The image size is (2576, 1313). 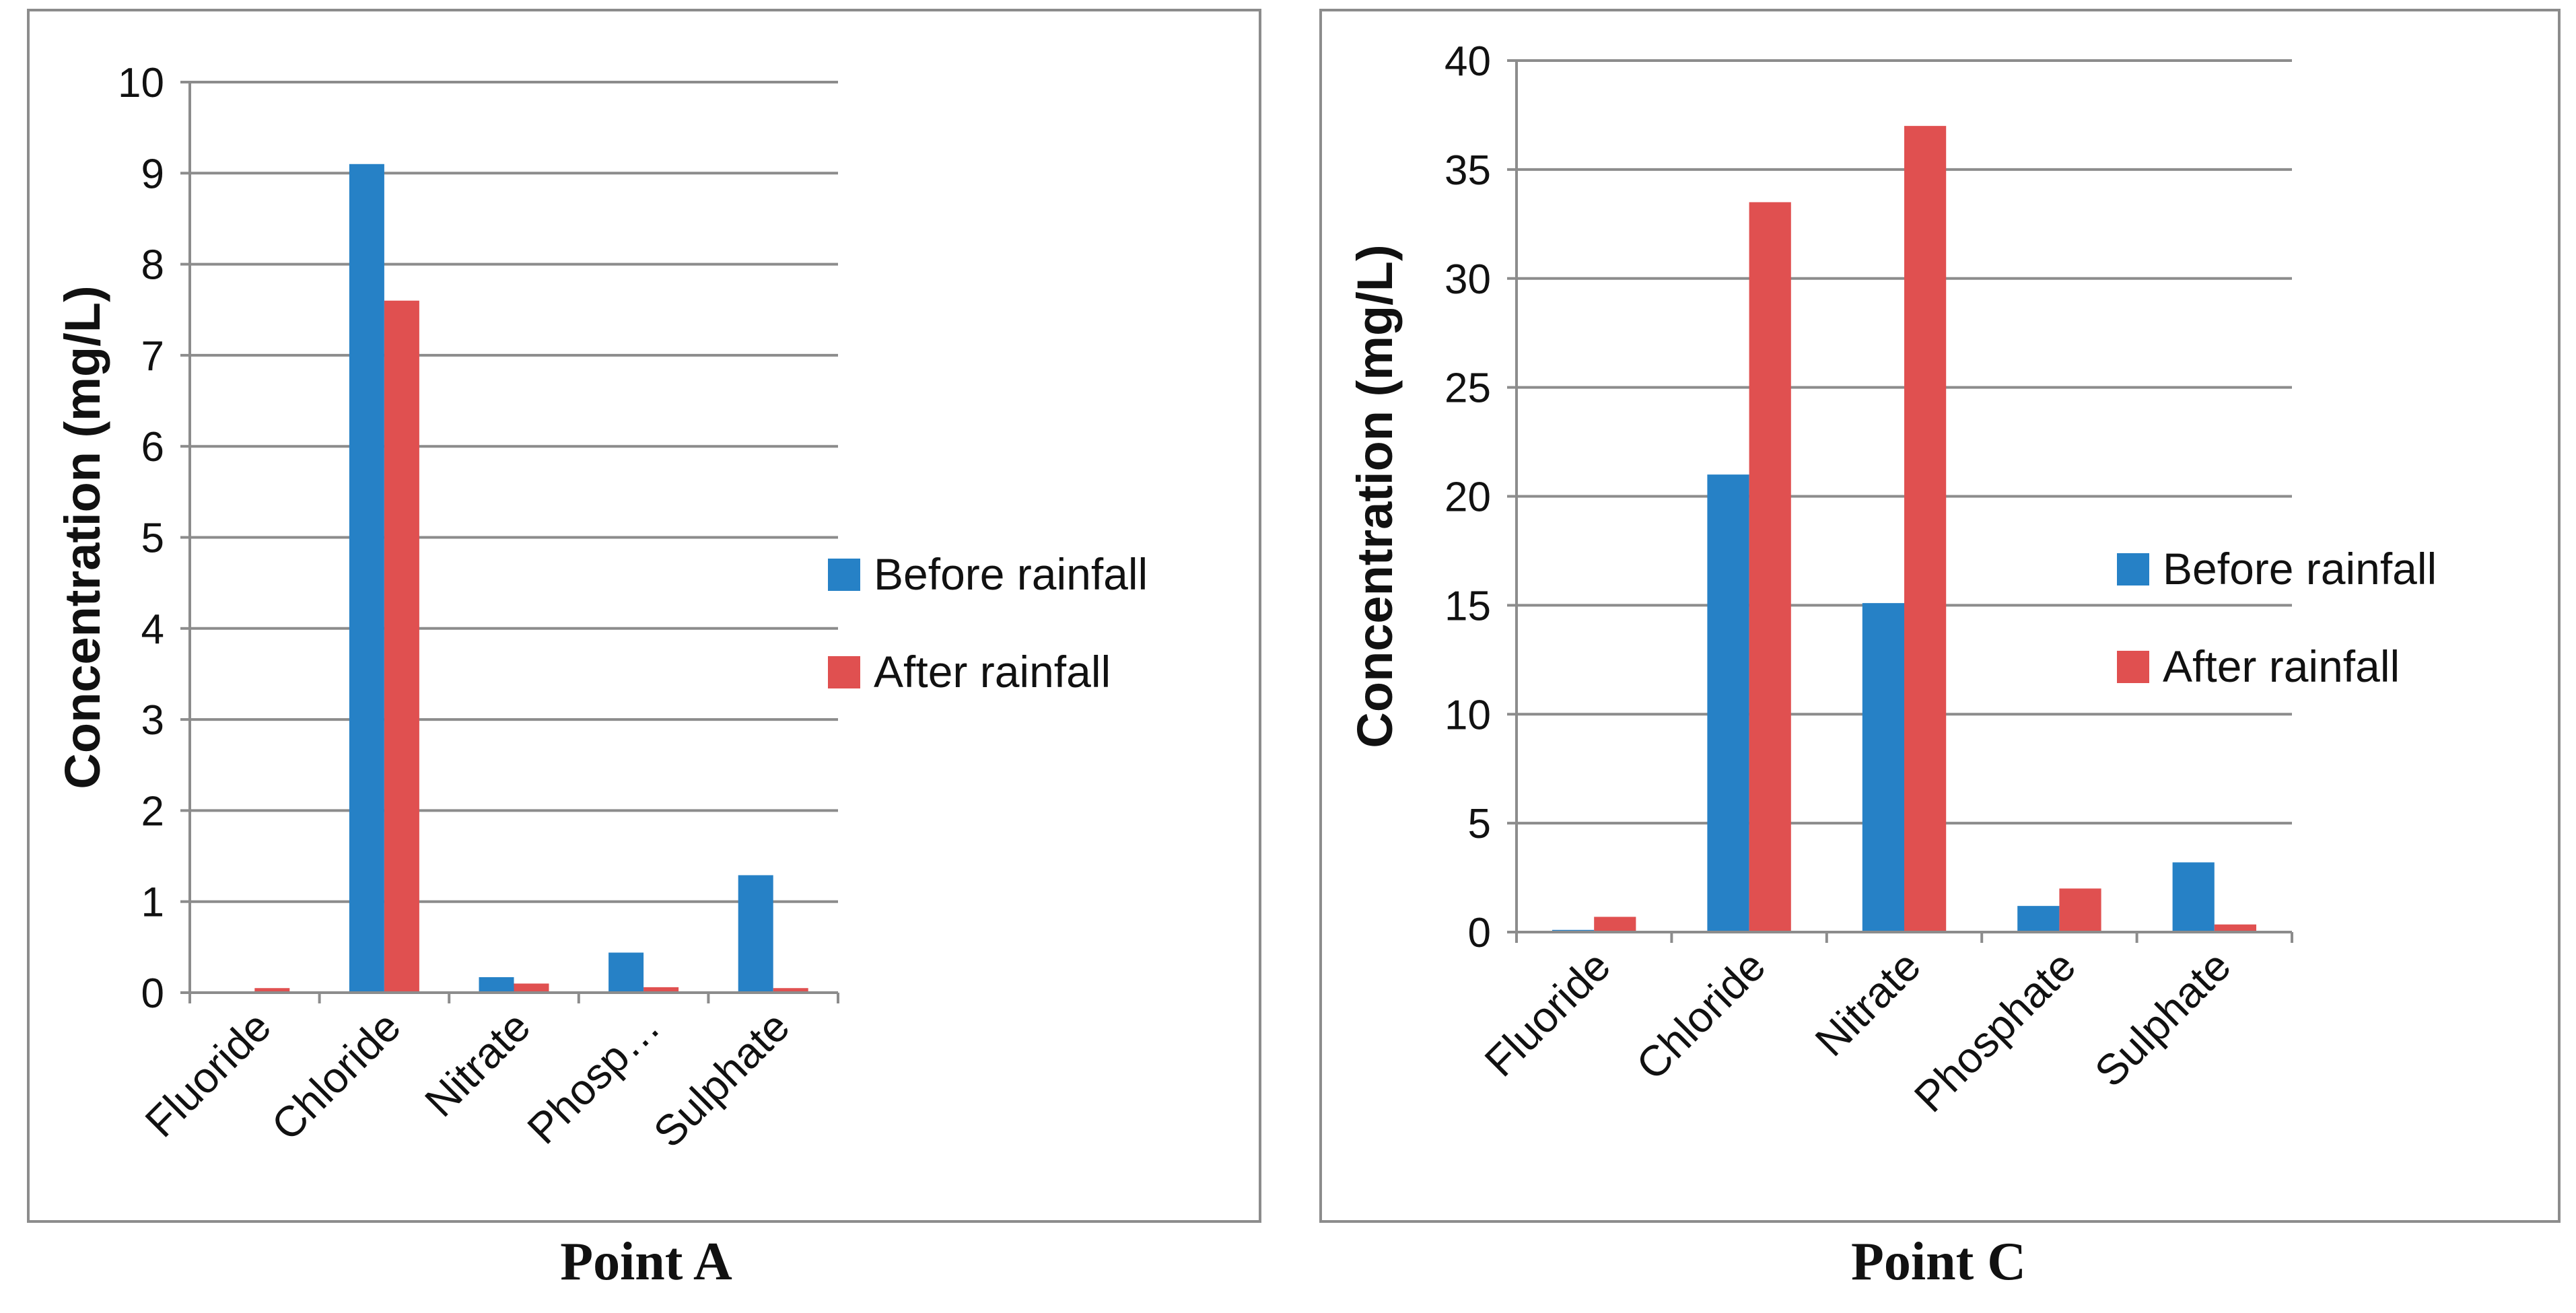 I want to click on y-tick-label-2: 2, so click(x=152, y=811).